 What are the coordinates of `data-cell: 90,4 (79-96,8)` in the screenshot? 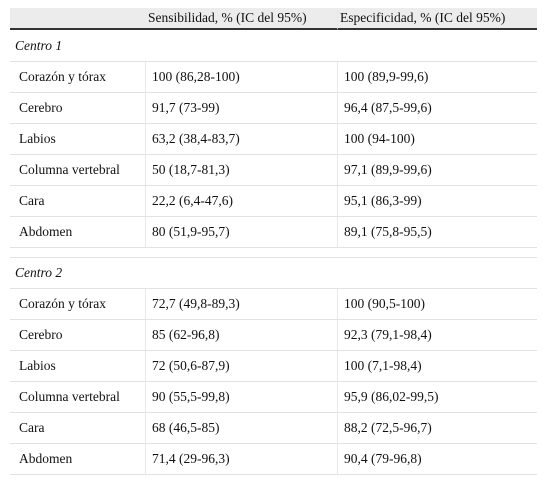 It's located at (437, 459).